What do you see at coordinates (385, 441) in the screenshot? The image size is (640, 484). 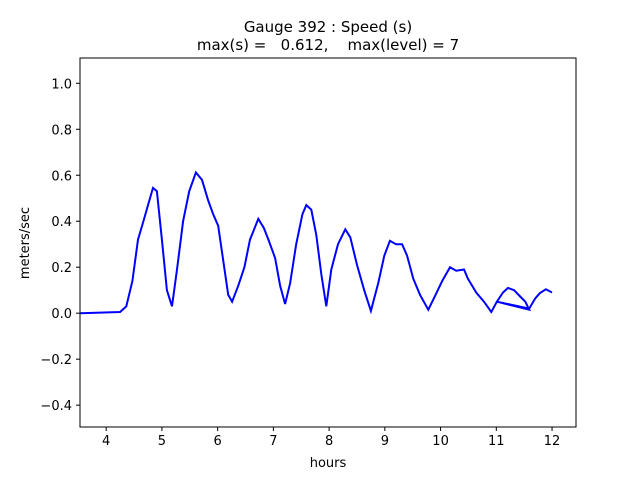 I see `x-tick-label: 9` at bounding box center [385, 441].